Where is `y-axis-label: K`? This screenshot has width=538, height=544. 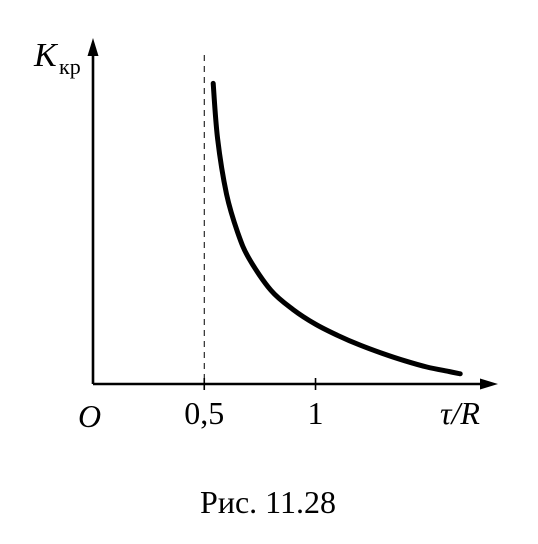
y-axis-label: K is located at coordinates (46, 55).